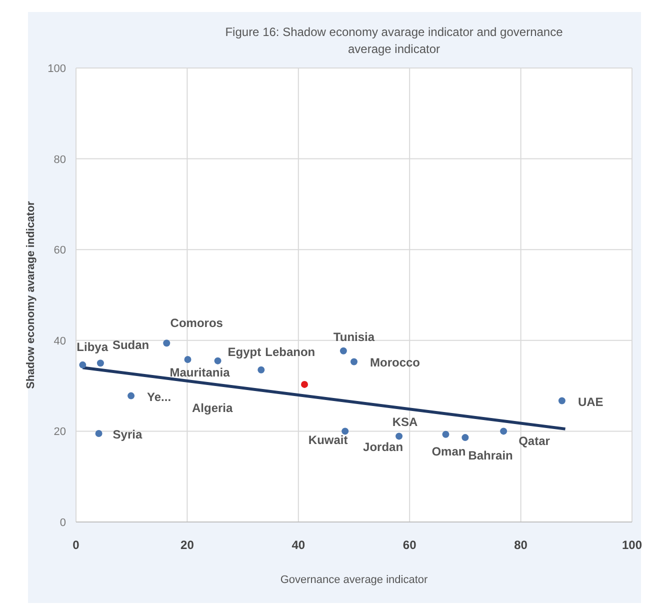 Image resolution: width=653 pixels, height=615 pixels. I want to click on annotation: Egypt, so click(245, 351).